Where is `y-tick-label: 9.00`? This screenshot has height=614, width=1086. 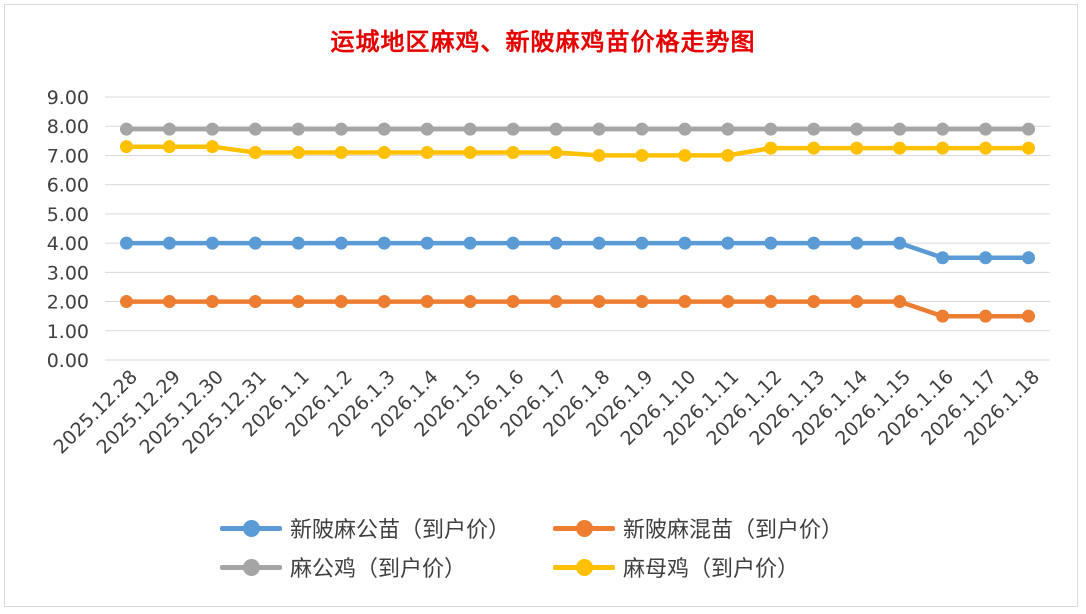
y-tick-label: 9.00 is located at coordinates (68, 98).